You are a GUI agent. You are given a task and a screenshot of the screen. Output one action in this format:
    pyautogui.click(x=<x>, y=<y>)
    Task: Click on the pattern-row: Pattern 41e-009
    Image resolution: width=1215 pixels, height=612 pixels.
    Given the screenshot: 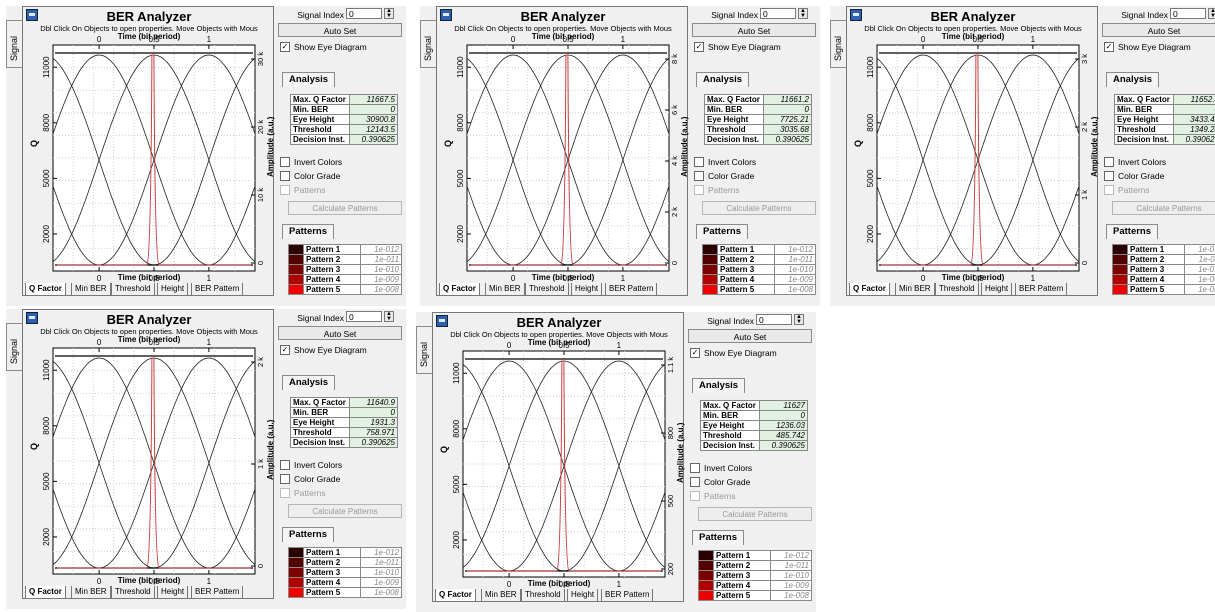 What is the action you would take?
    pyautogui.click(x=1164, y=280)
    